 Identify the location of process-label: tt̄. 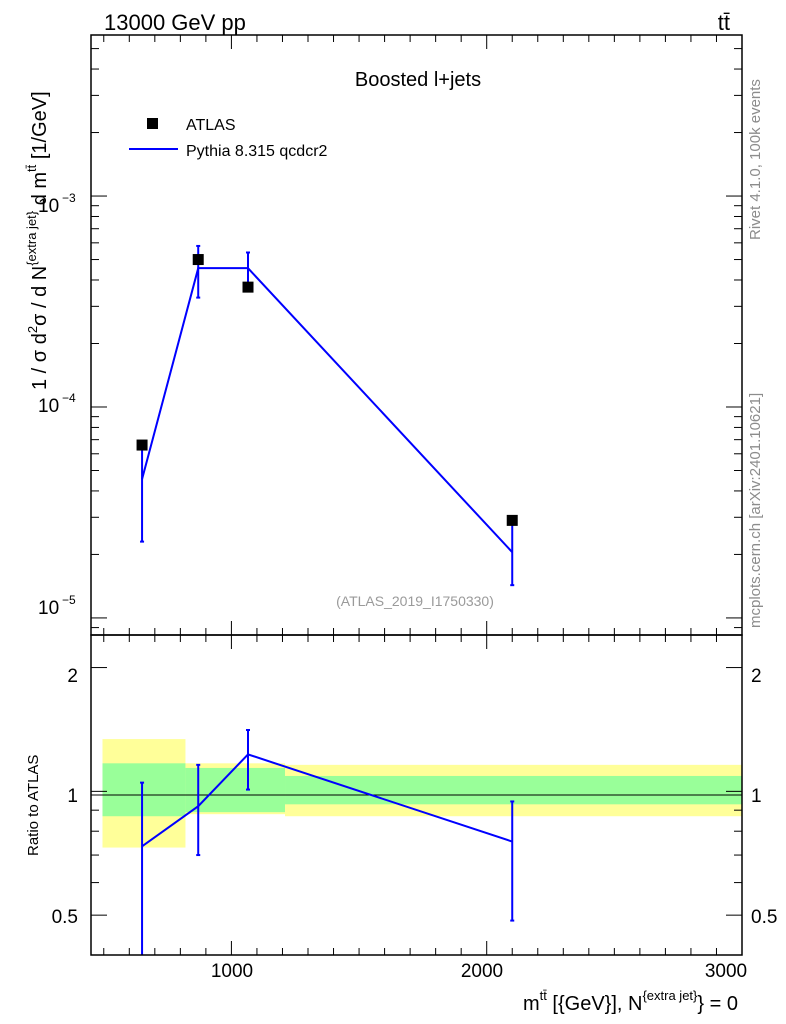
(724, 22).